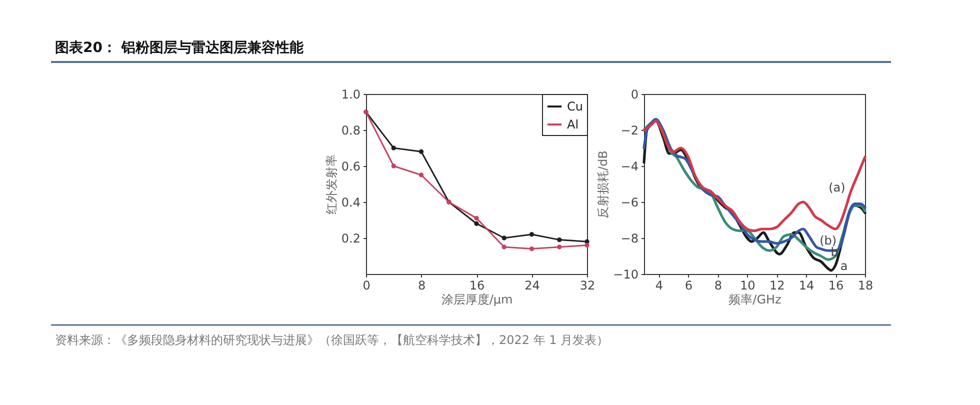 The height and width of the screenshot is (405, 980). What do you see at coordinates (837, 187) in the screenshot?
I see `annotation: (a)` at bounding box center [837, 187].